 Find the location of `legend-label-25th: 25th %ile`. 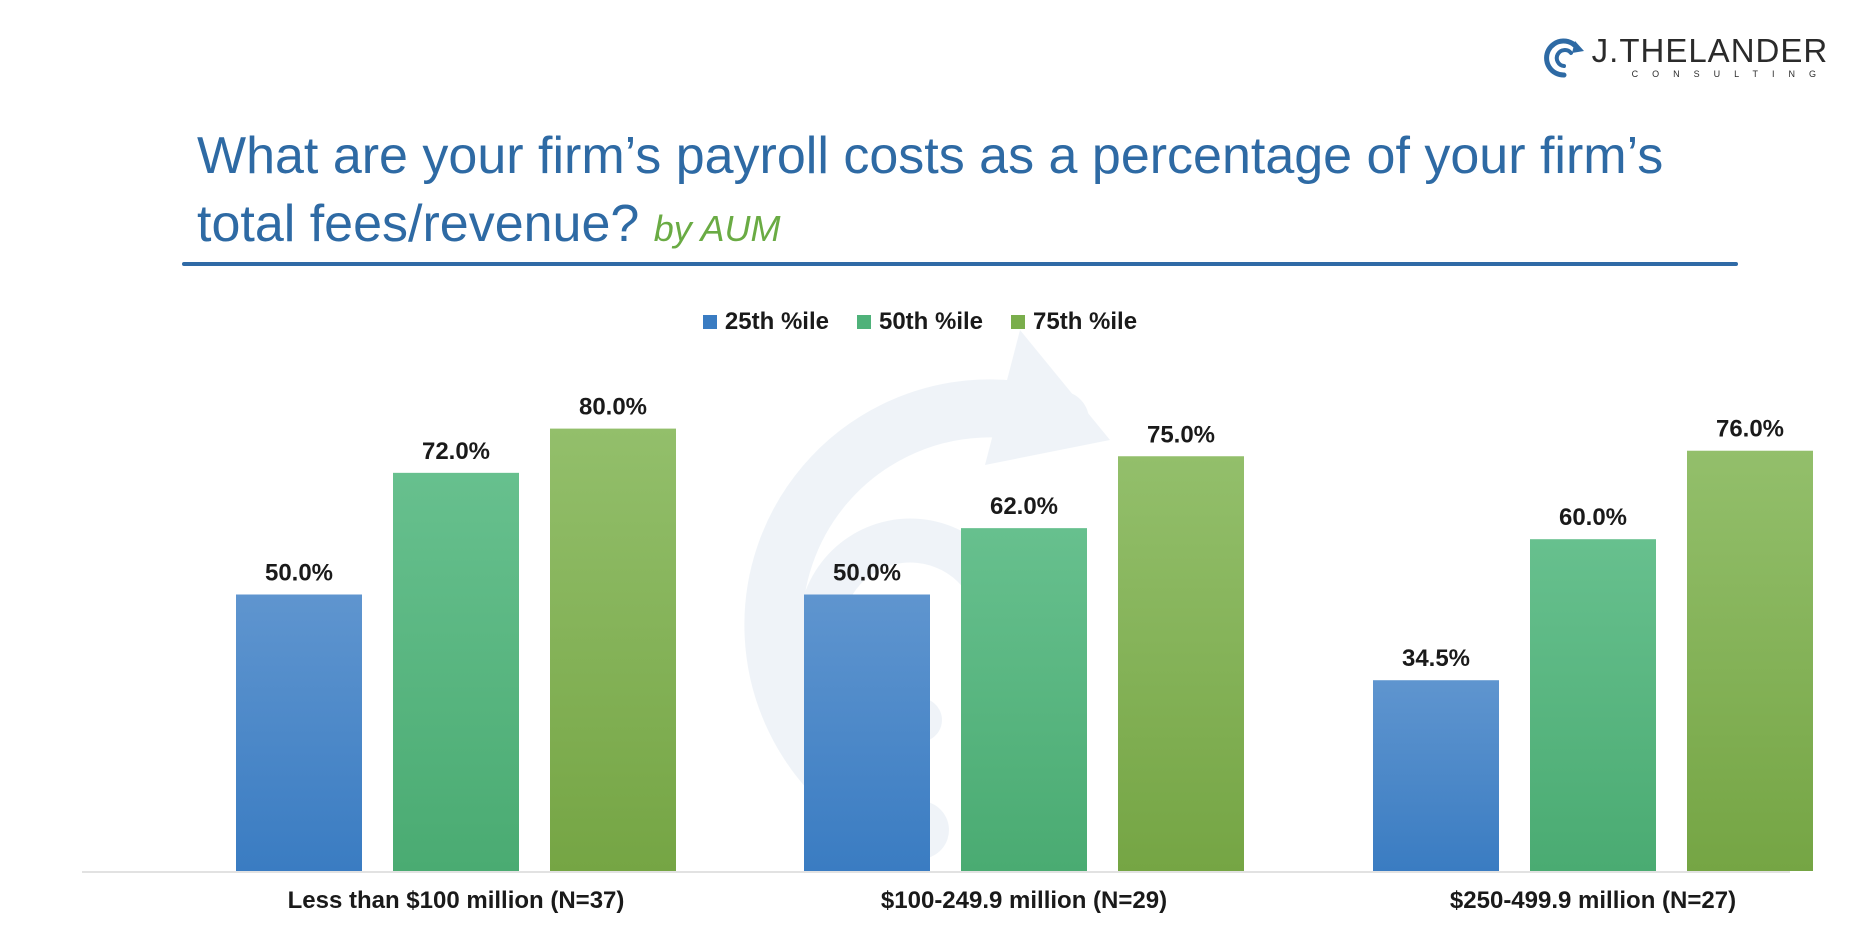

legend-label-25th: 25th %ile is located at coordinates (776, 321).